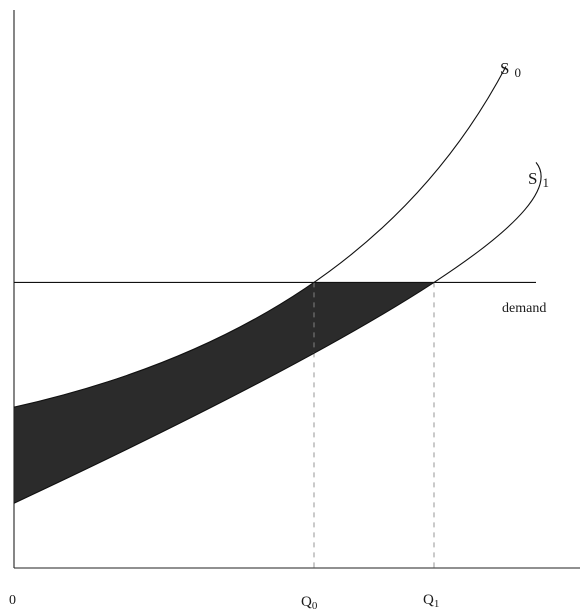 The width and height of the screenshot is (584, 615). What do you see at coordinates (431, 601) in the screenshot?
I see `x-tick-label-q1: Q1` at bounding box center [431, 601].